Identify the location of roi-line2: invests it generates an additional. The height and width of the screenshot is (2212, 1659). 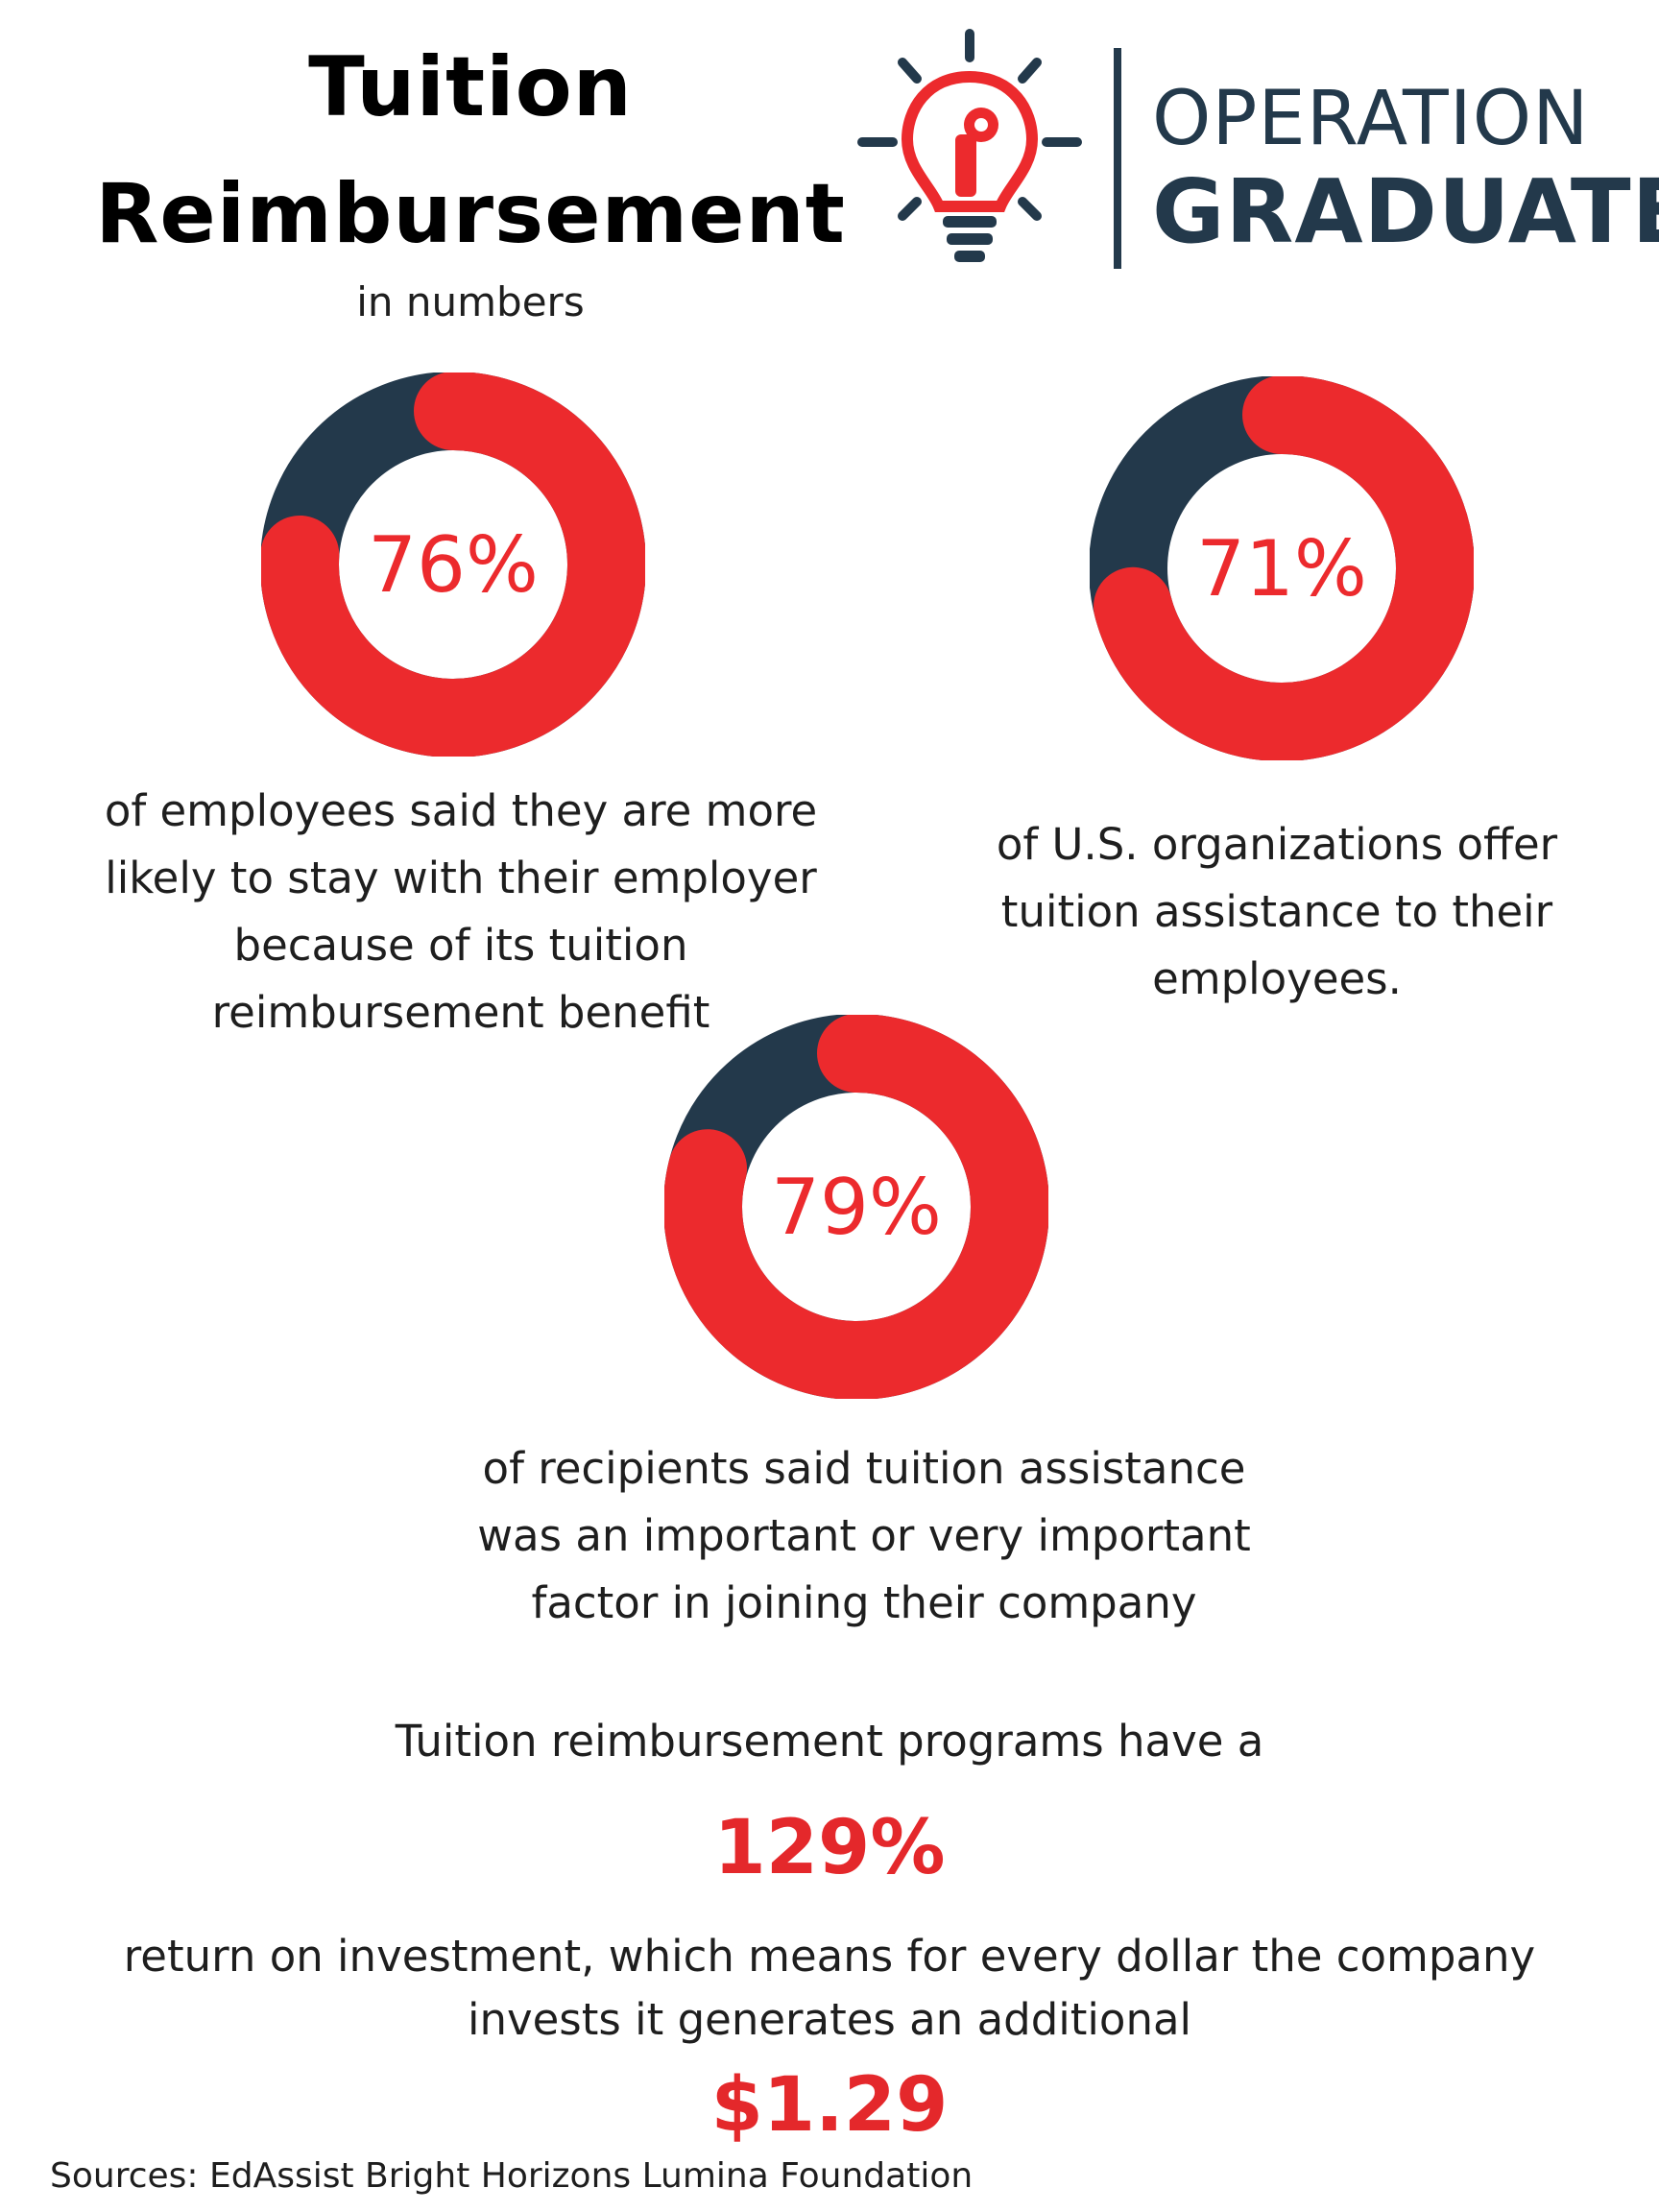
(829, 2019).